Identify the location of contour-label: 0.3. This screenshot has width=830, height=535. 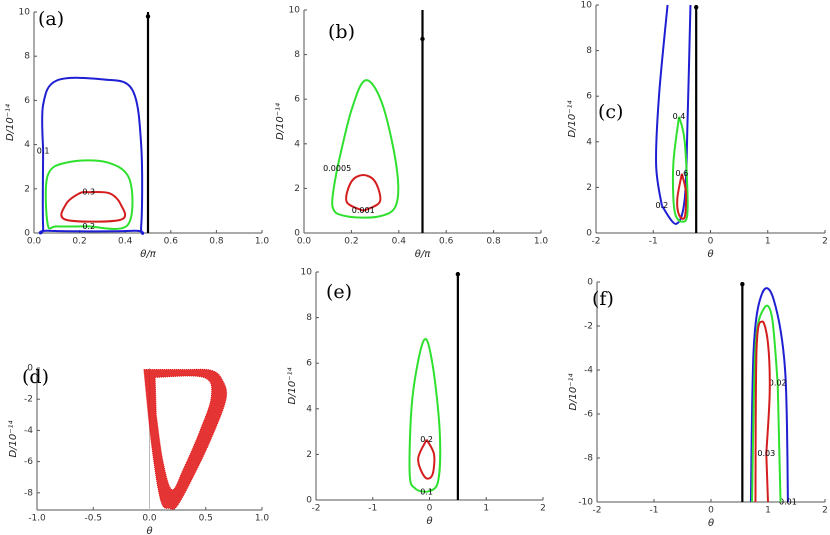
(88, 192).